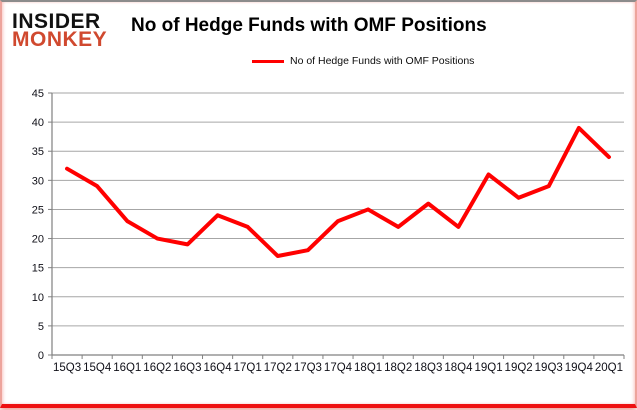  Describe the element at coordinates (579, 368) in the screenshot. I see `x-tick-label: 19Q4` at that location.